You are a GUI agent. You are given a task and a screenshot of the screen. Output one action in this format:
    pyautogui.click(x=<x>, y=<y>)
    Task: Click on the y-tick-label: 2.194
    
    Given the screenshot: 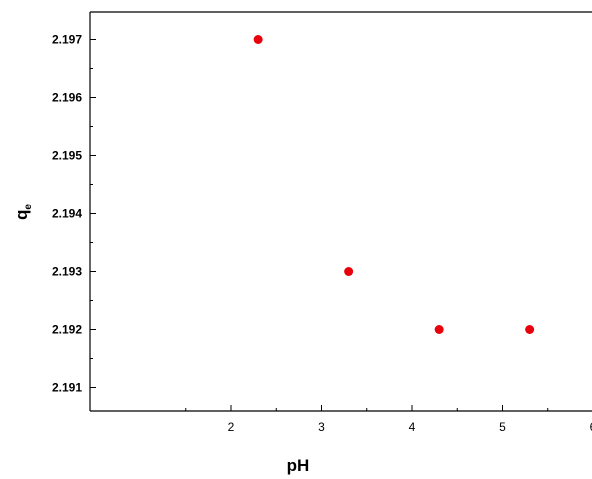 What is the action you would take?
    pyautogui.click(x=67, y=214)
    